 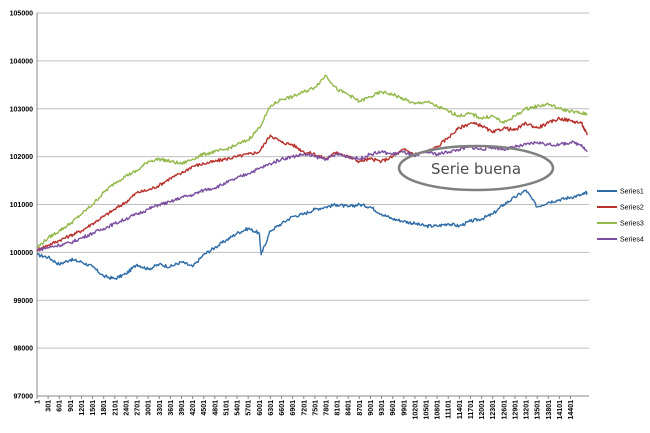 What do you see at coordinates (493, 410) in the screenshot?
I see `x-tick-label: 12301` at bounding box center [493, 410].